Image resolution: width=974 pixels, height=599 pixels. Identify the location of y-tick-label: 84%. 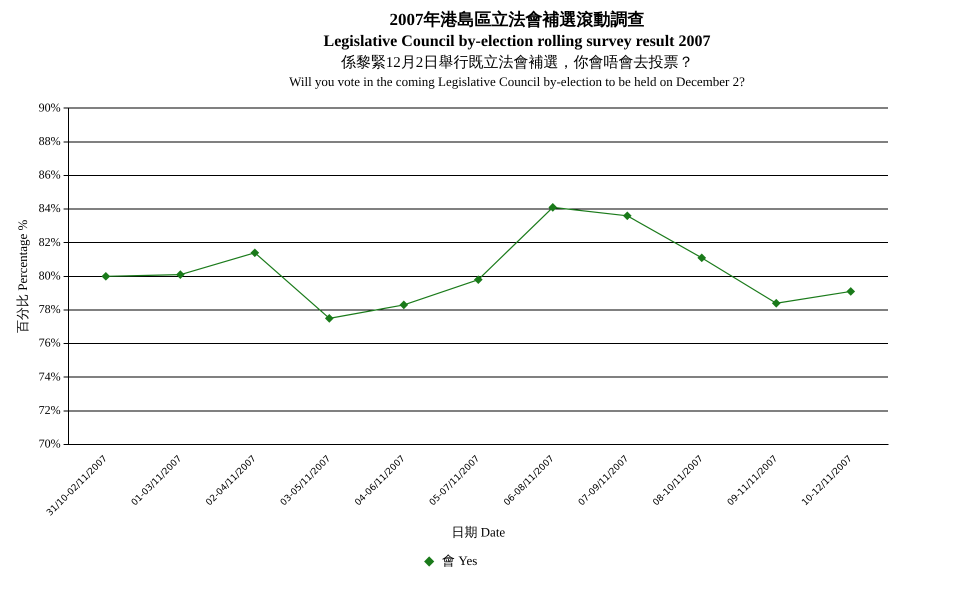
(49, 208).